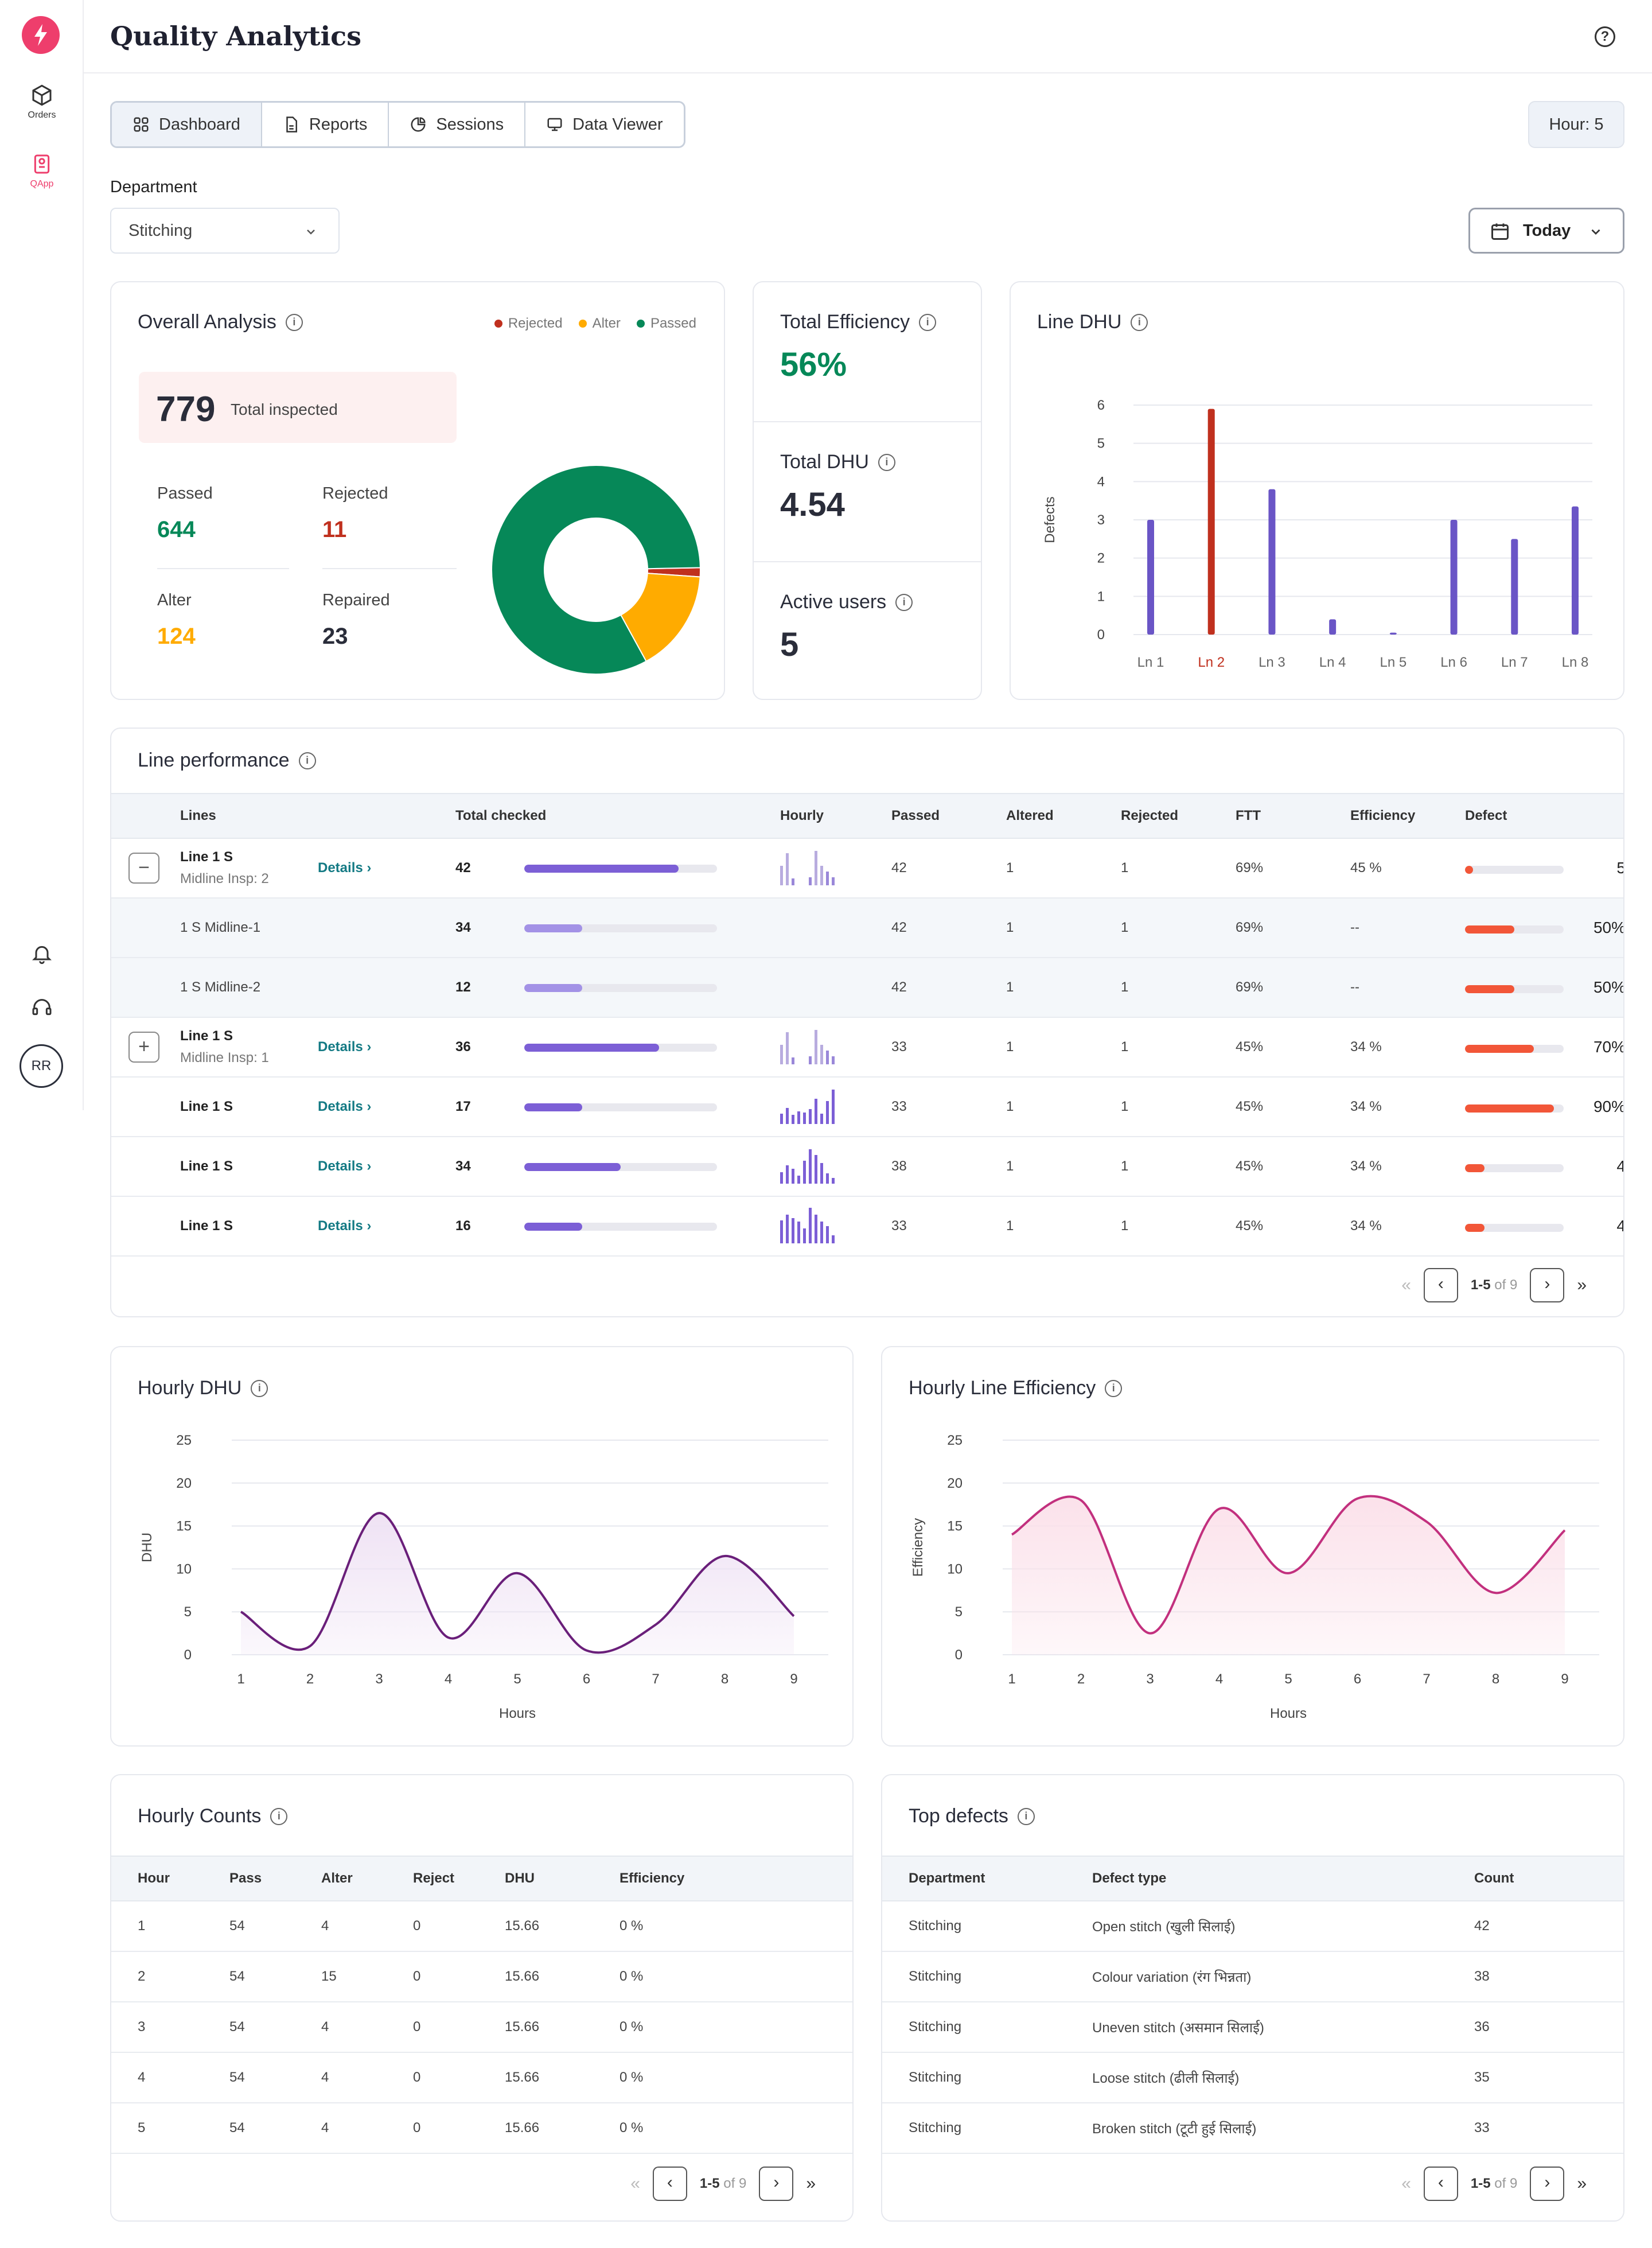 The width and height of the screenshot is (1652, 2248). Describe the element at coordinates (1283, 2077) in the screenshot. I see `defect-type-link: Loose stitch (ढीली सिलाई)` at that location.